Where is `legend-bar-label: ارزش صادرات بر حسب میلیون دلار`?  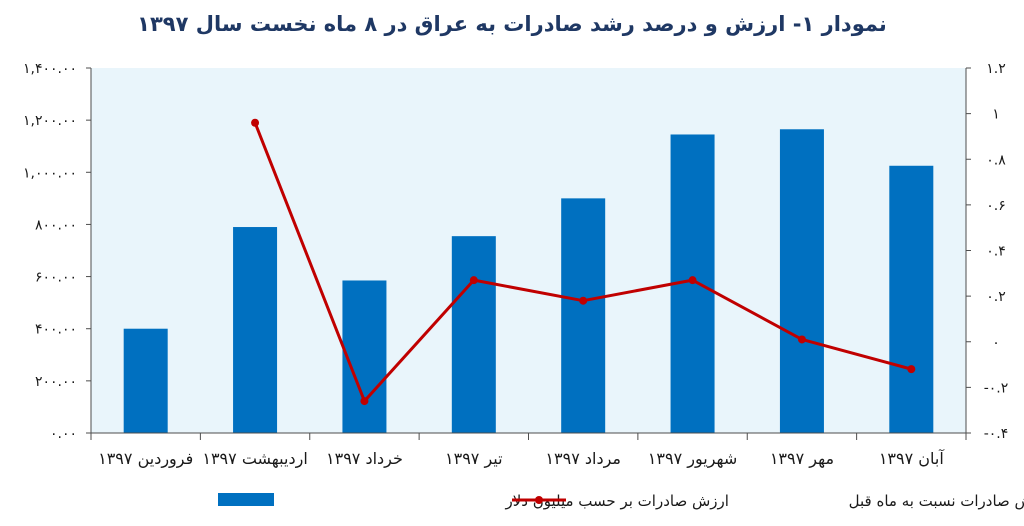
legend-bar-label: ارزش صادرات بر حسب میلیون دلار is located at coordinates (616, 501).